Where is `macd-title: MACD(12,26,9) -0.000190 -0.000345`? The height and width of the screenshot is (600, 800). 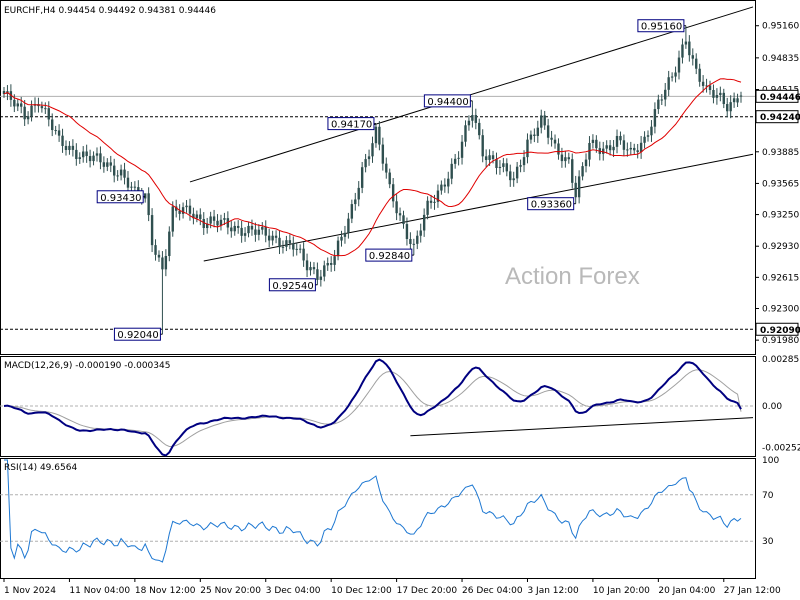 macd-title: MACD(12,26,9) -0.000190 -0.000345 is located at coordinates (87, 366).